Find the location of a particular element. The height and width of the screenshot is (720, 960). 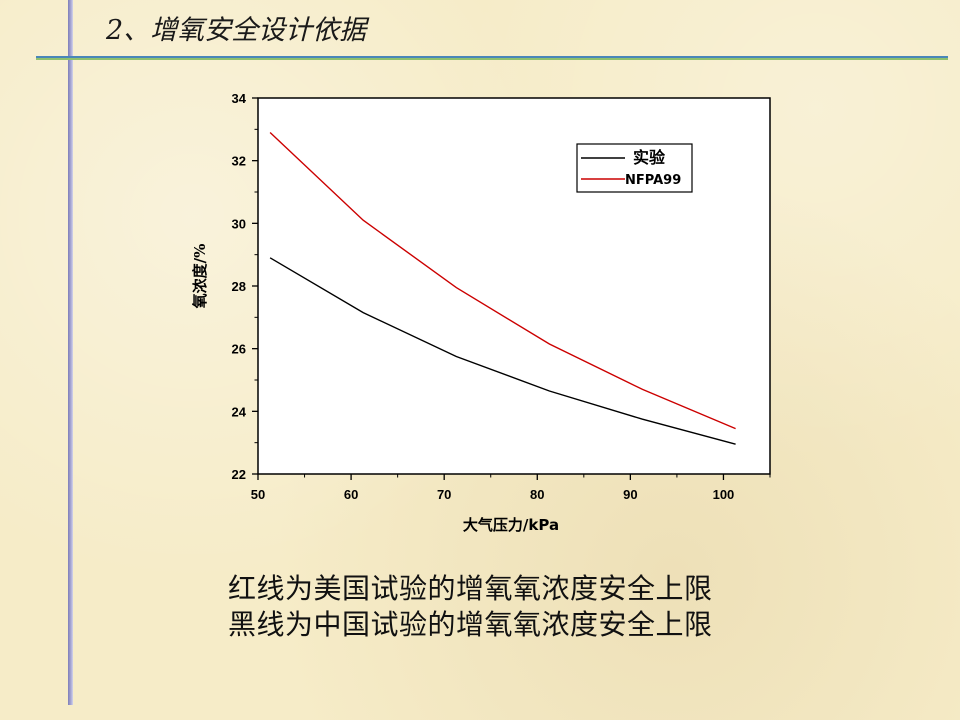

x-tick-label: 90 is located at coordinates (630, 494).